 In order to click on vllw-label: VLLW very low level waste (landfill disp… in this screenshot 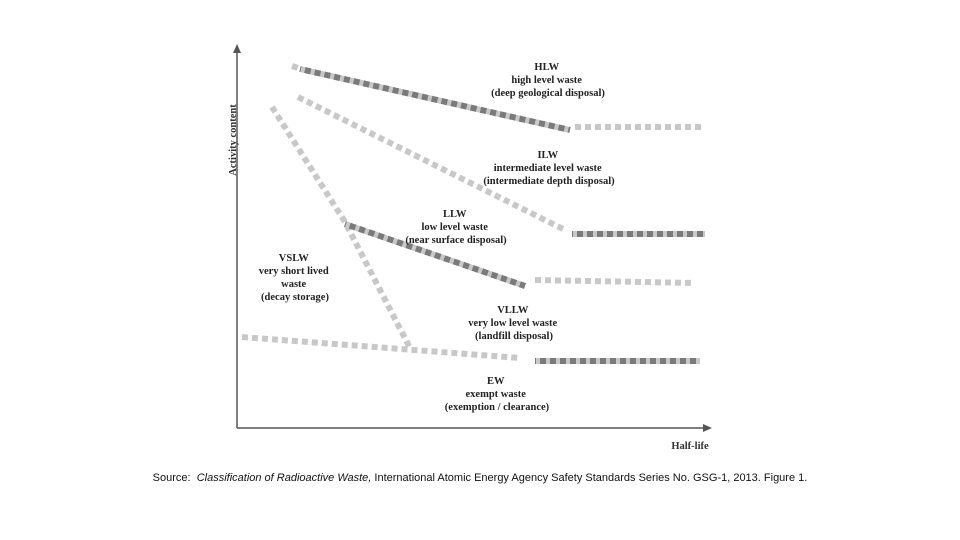, I will do `click(514, 323)`.